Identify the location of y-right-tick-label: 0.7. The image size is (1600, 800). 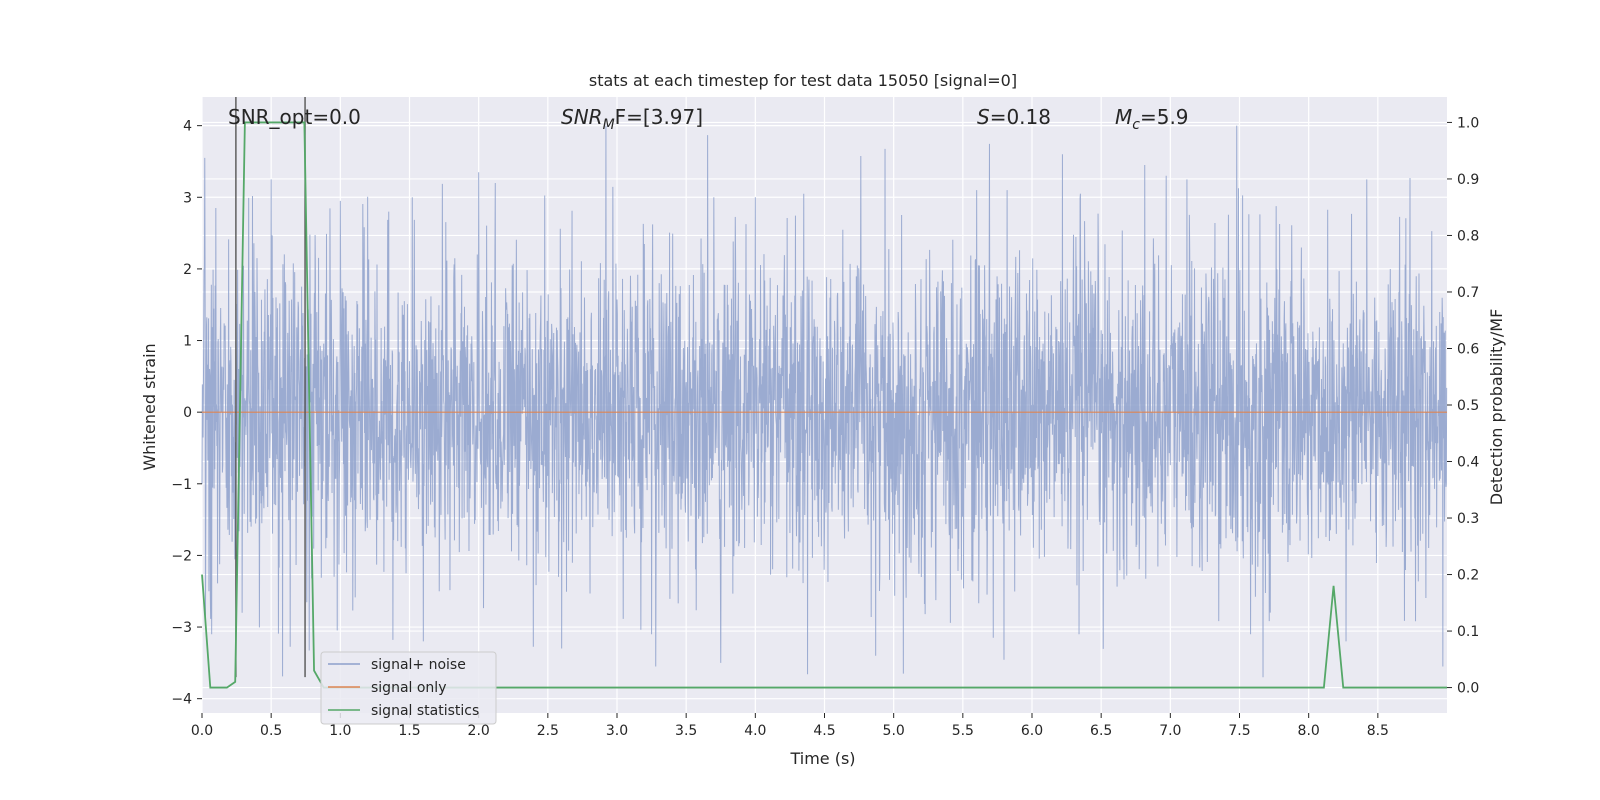
(1468, 293).